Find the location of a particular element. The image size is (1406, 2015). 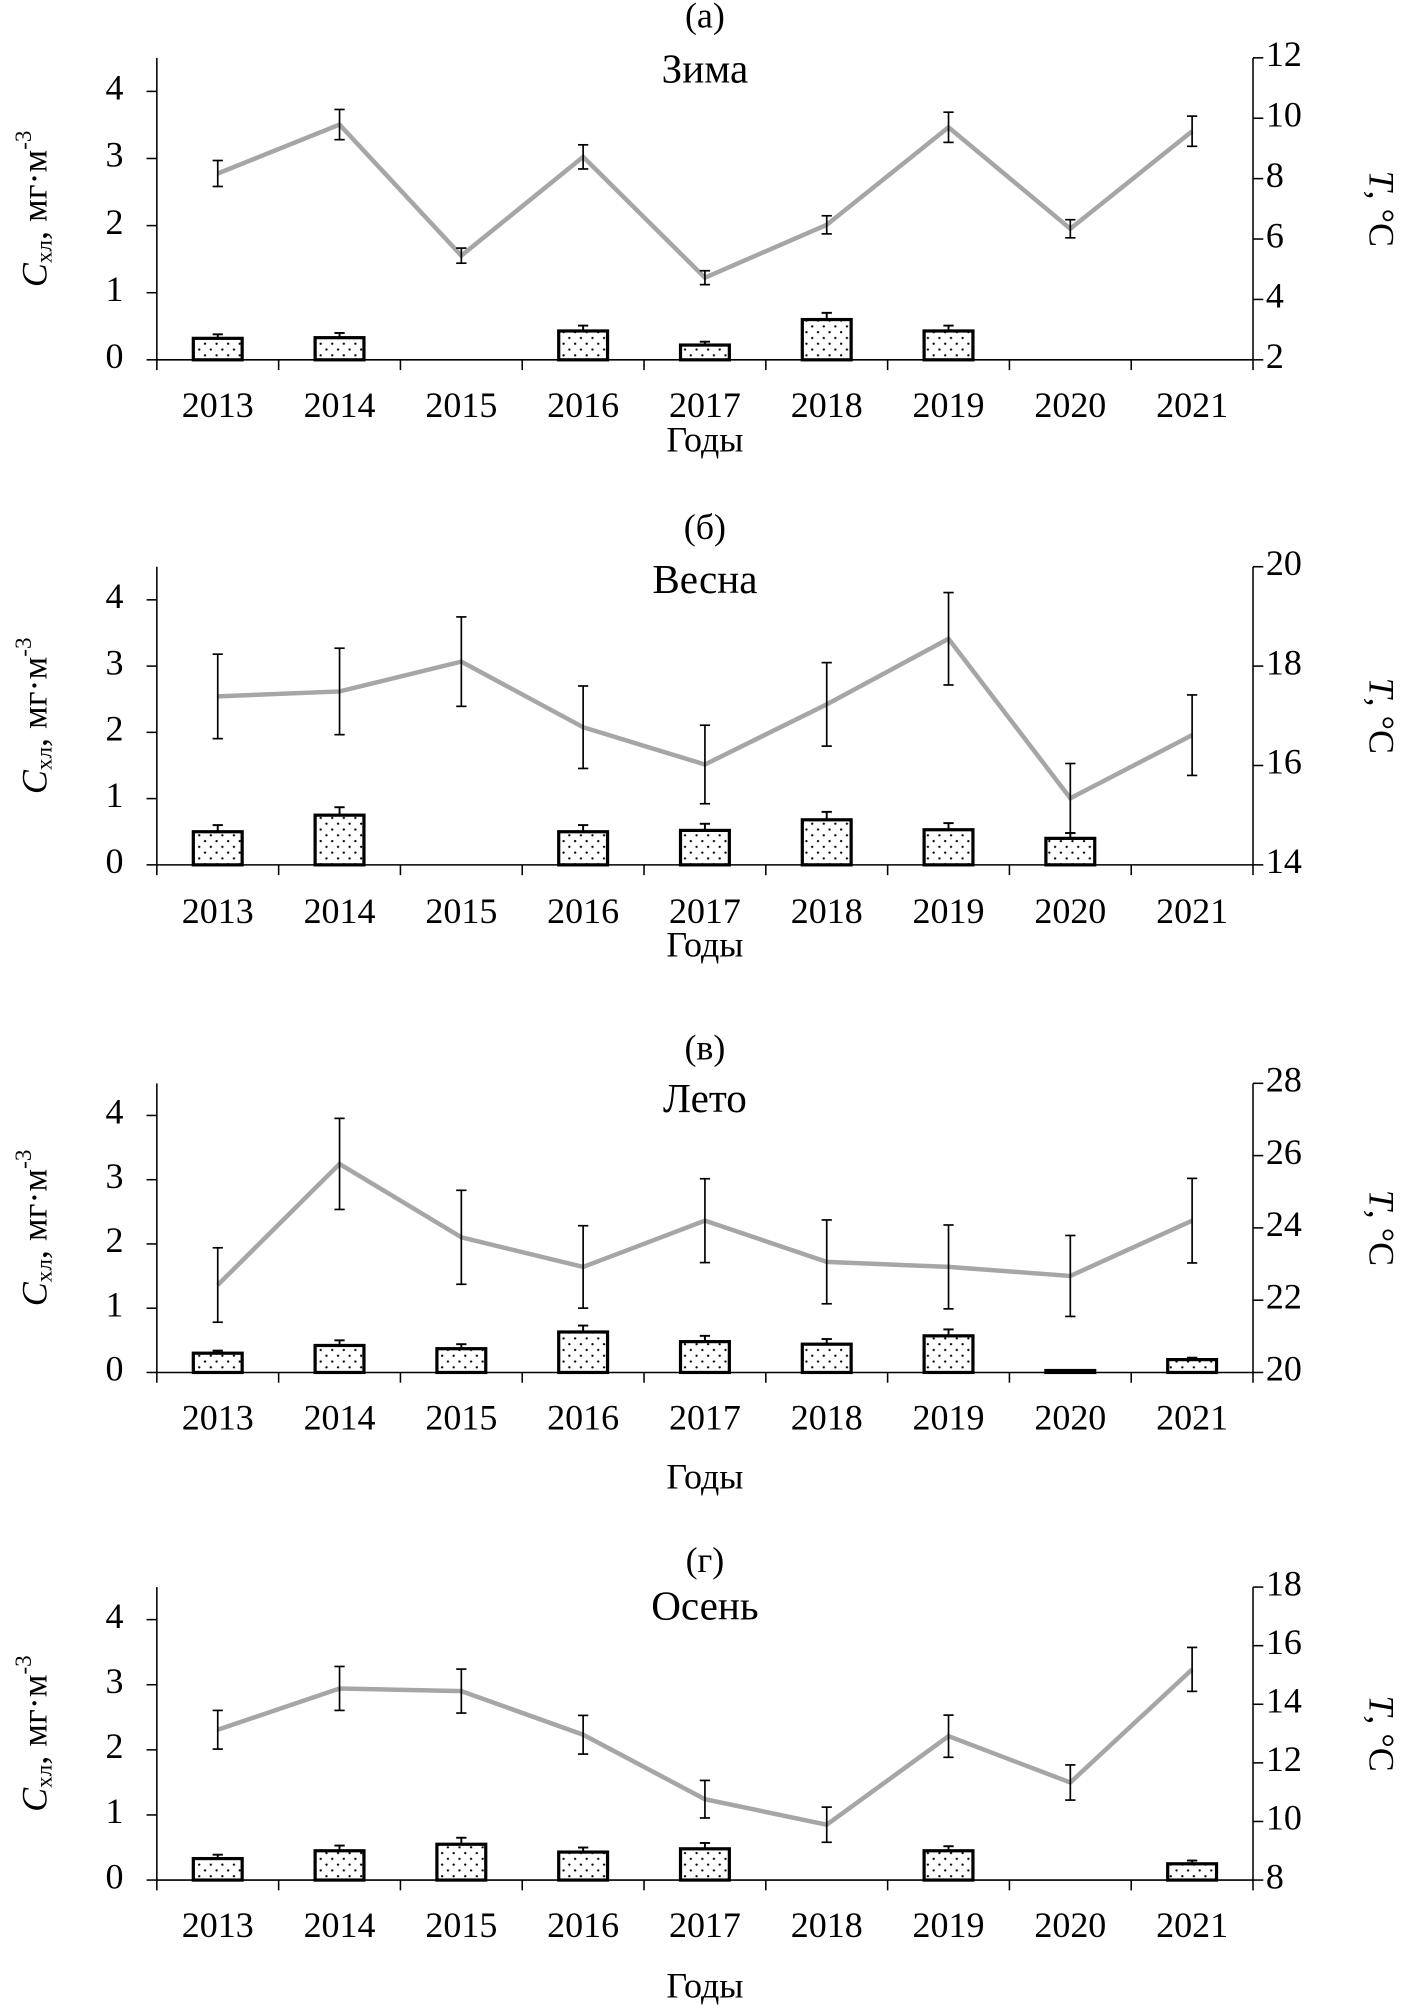

y-axis-label-part: C is located at coordinates (35, 1799).